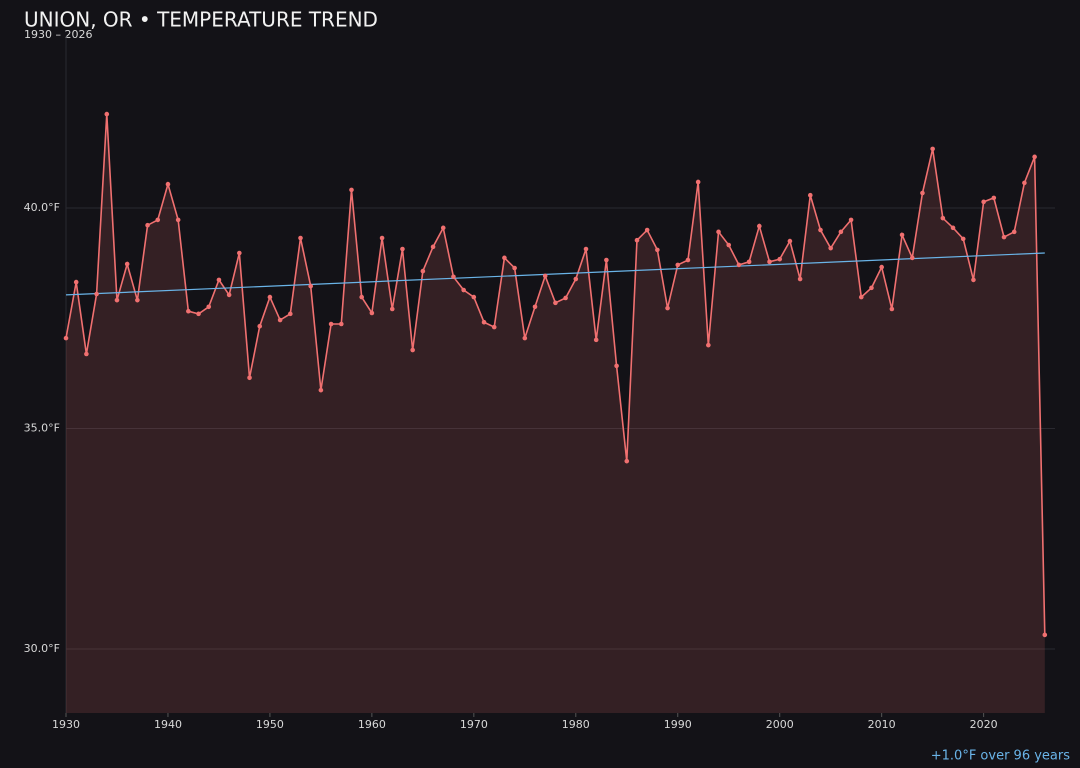 The height and width of the screenshot is (768, 1080). What do you see at coordinates (58, 34) in the screenshot?
I see `chart-subtitle: 1930 – 2026` at bounding box center [58, 34].